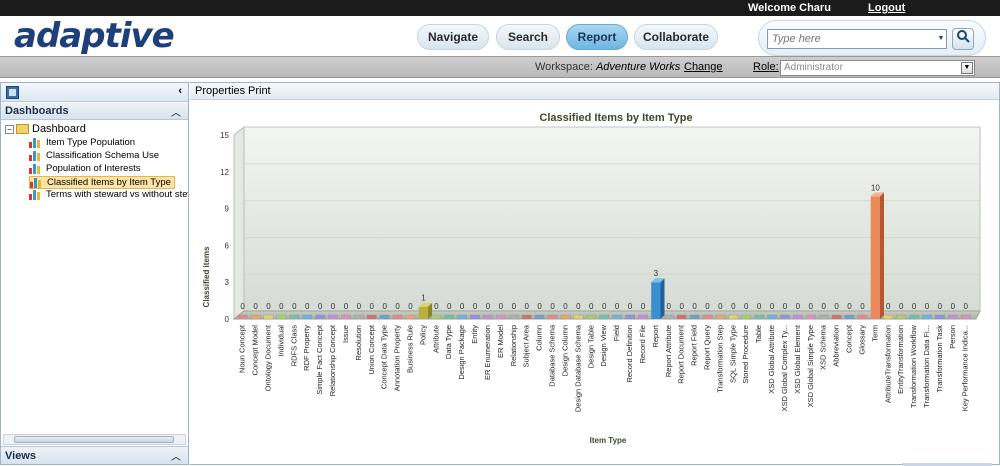 The height and width of the screenshot is (466, 1000). What do you see at coordinates (877, 68) in the screenshot?
I see `role-select: Administrator ▼` at bounding box center [877, 68].